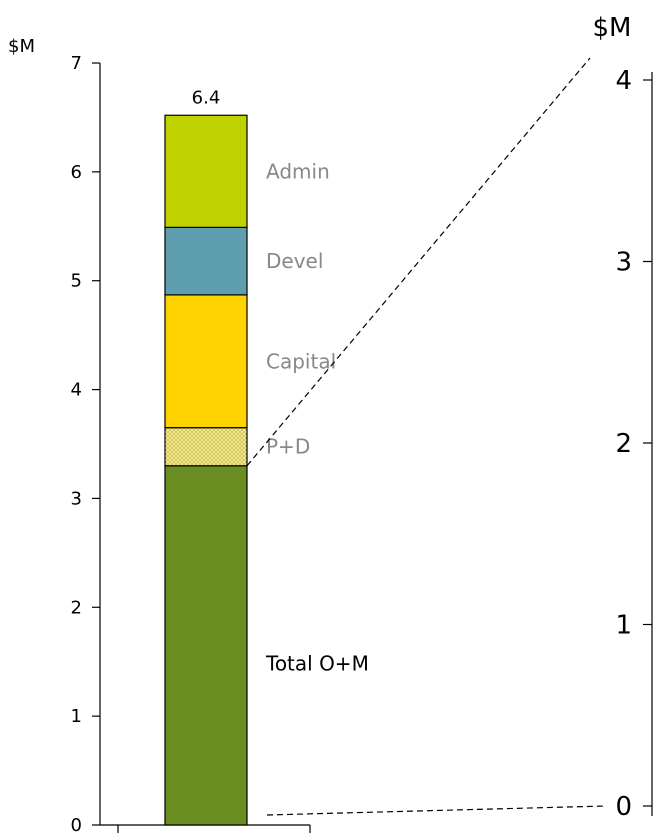 The height and width of the screenshot is (836, 657). I want to click on left-tick-label: 2, so click(76, 607).